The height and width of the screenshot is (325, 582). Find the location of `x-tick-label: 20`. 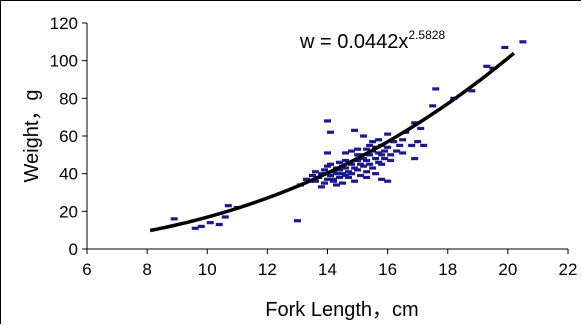

x-tick-label: 20 is located at coordinates (507, 269).